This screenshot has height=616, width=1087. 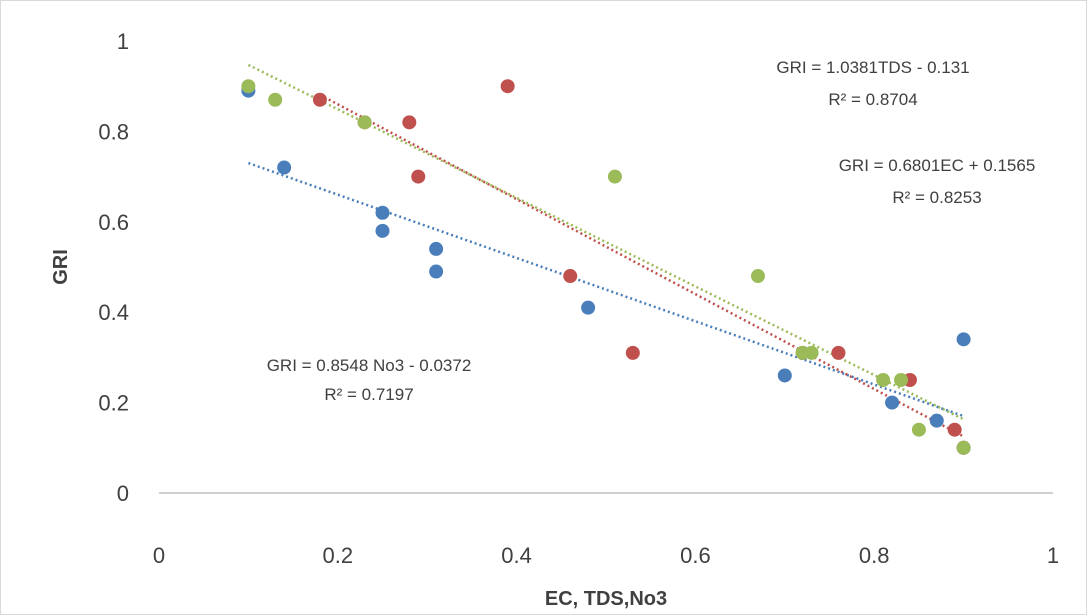 What do you see at coordinates (159, 555) in the screenshot?
I see `x-tick-label: 0` at bounding box center [159, 555].